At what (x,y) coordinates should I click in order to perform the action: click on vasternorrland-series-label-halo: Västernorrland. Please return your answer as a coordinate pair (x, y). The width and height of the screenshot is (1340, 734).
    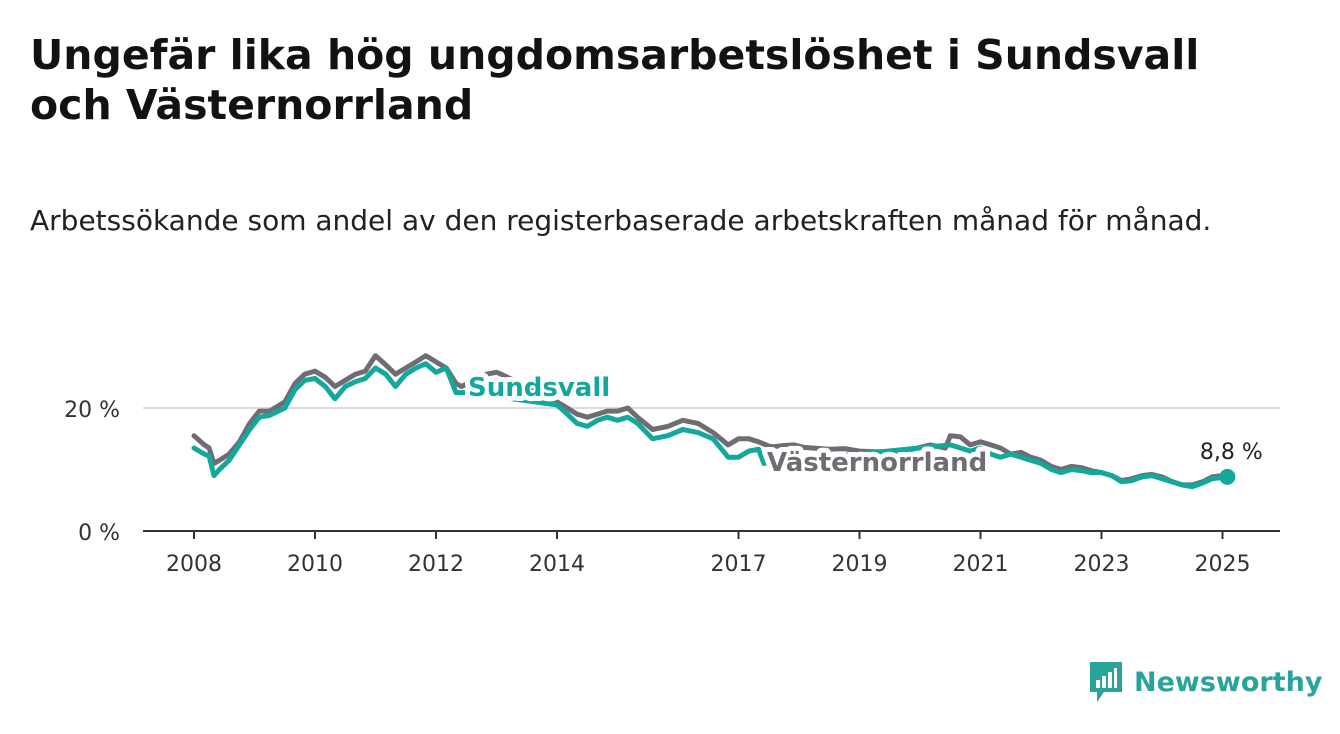
    Looking at the image, I should click on (877, 463).